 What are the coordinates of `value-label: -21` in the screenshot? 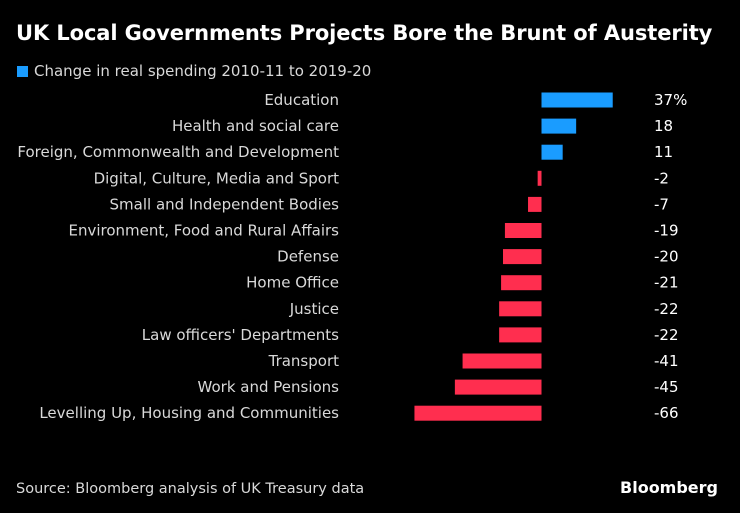 It's located at (666, 283).